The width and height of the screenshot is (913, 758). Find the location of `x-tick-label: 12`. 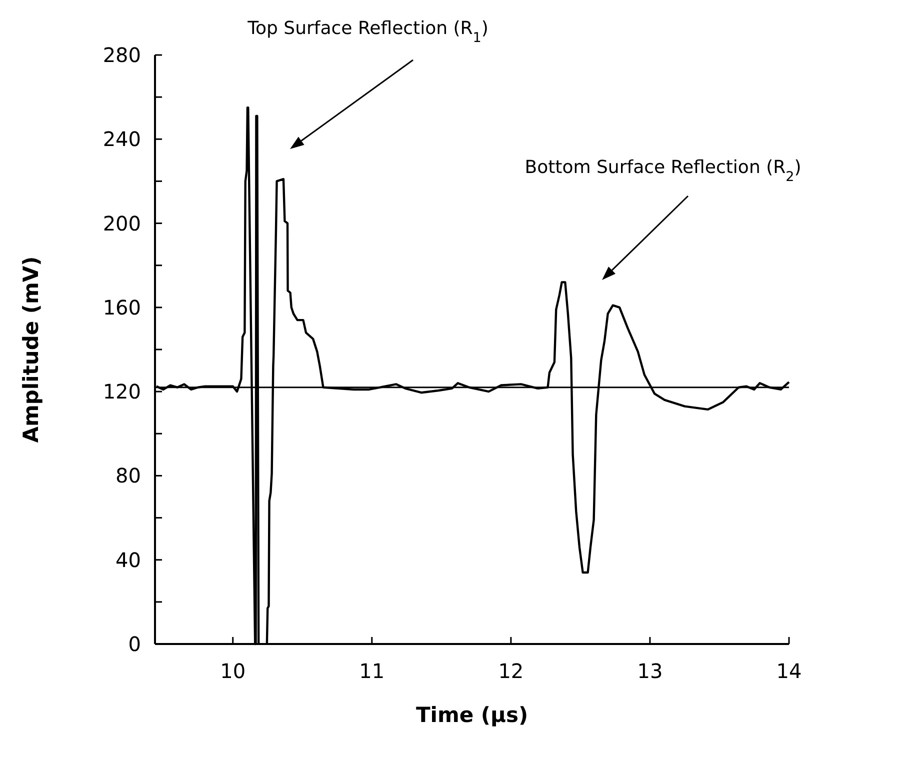

x-tick-label: 12 is located at coordinates (511, 671).